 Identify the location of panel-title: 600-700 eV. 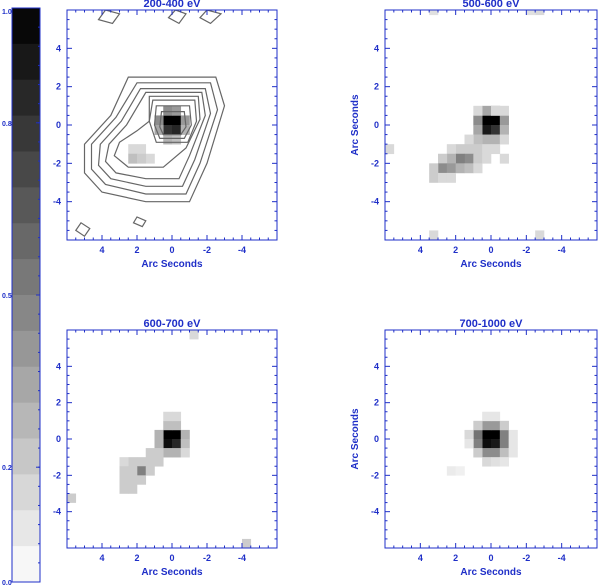
(173, 324).